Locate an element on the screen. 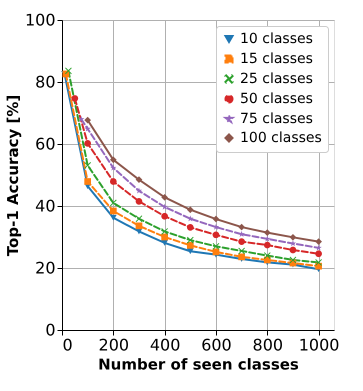  legend-label: 75 classes is located at coordinates (276, 119).